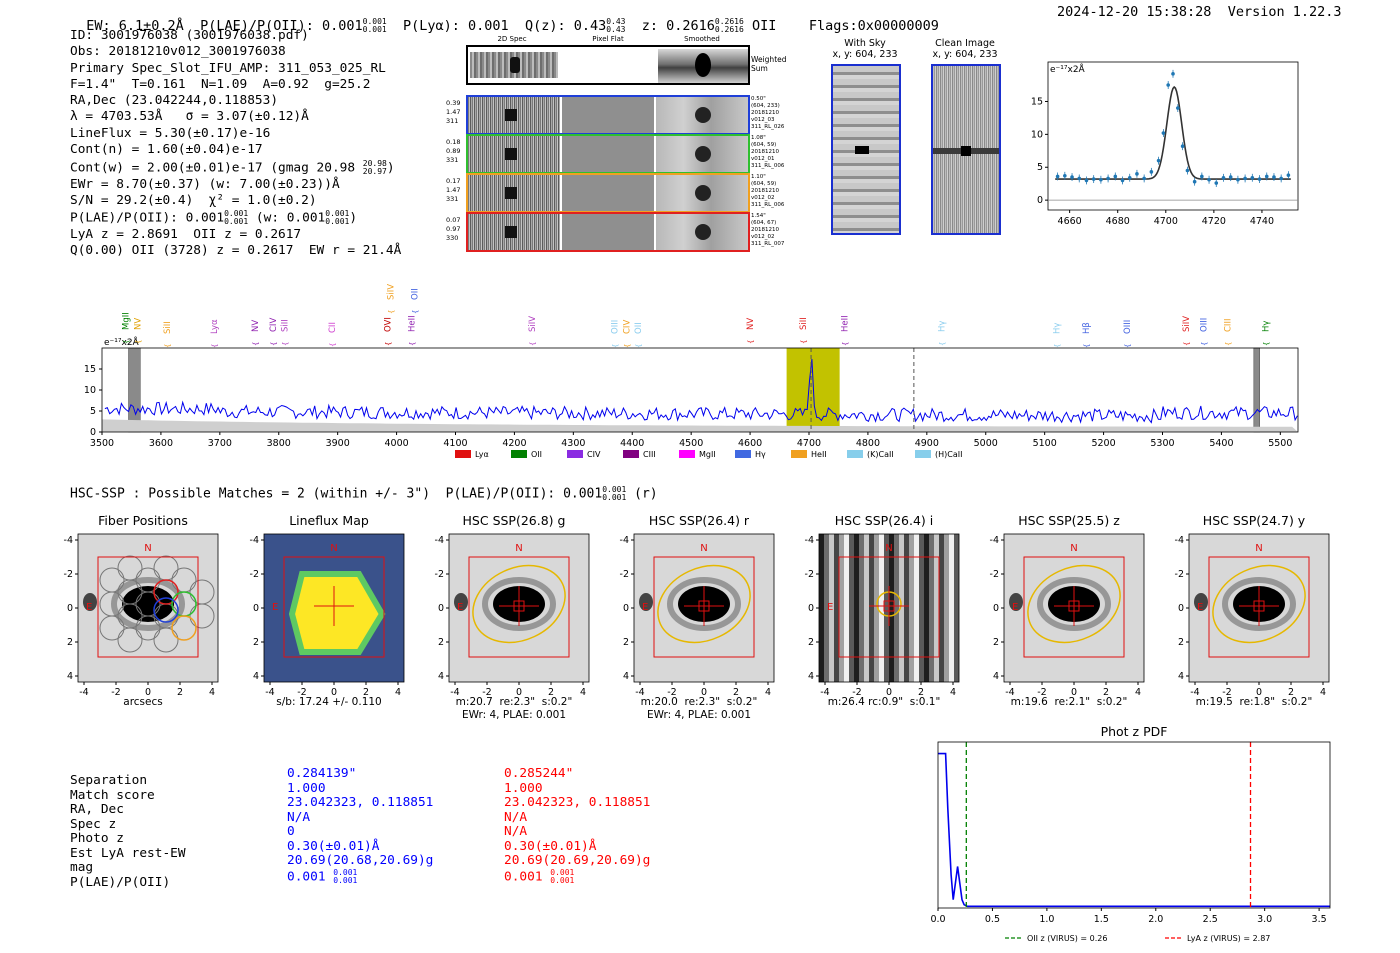  I want to click on spec2d-row-smoothed-peak, so click(703, 193).